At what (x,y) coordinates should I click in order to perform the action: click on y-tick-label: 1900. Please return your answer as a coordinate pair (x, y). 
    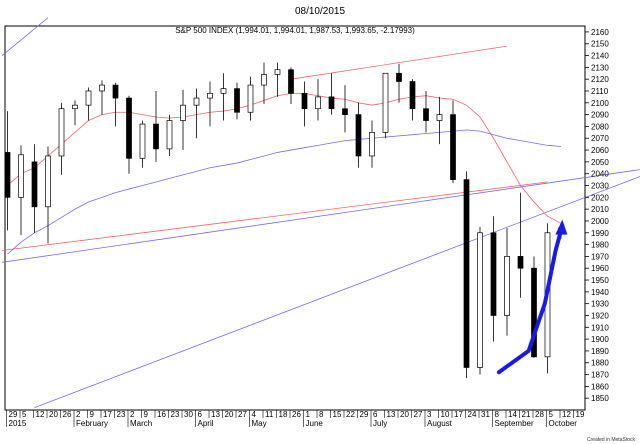
    Looking at the image, I should click on (600, 339).